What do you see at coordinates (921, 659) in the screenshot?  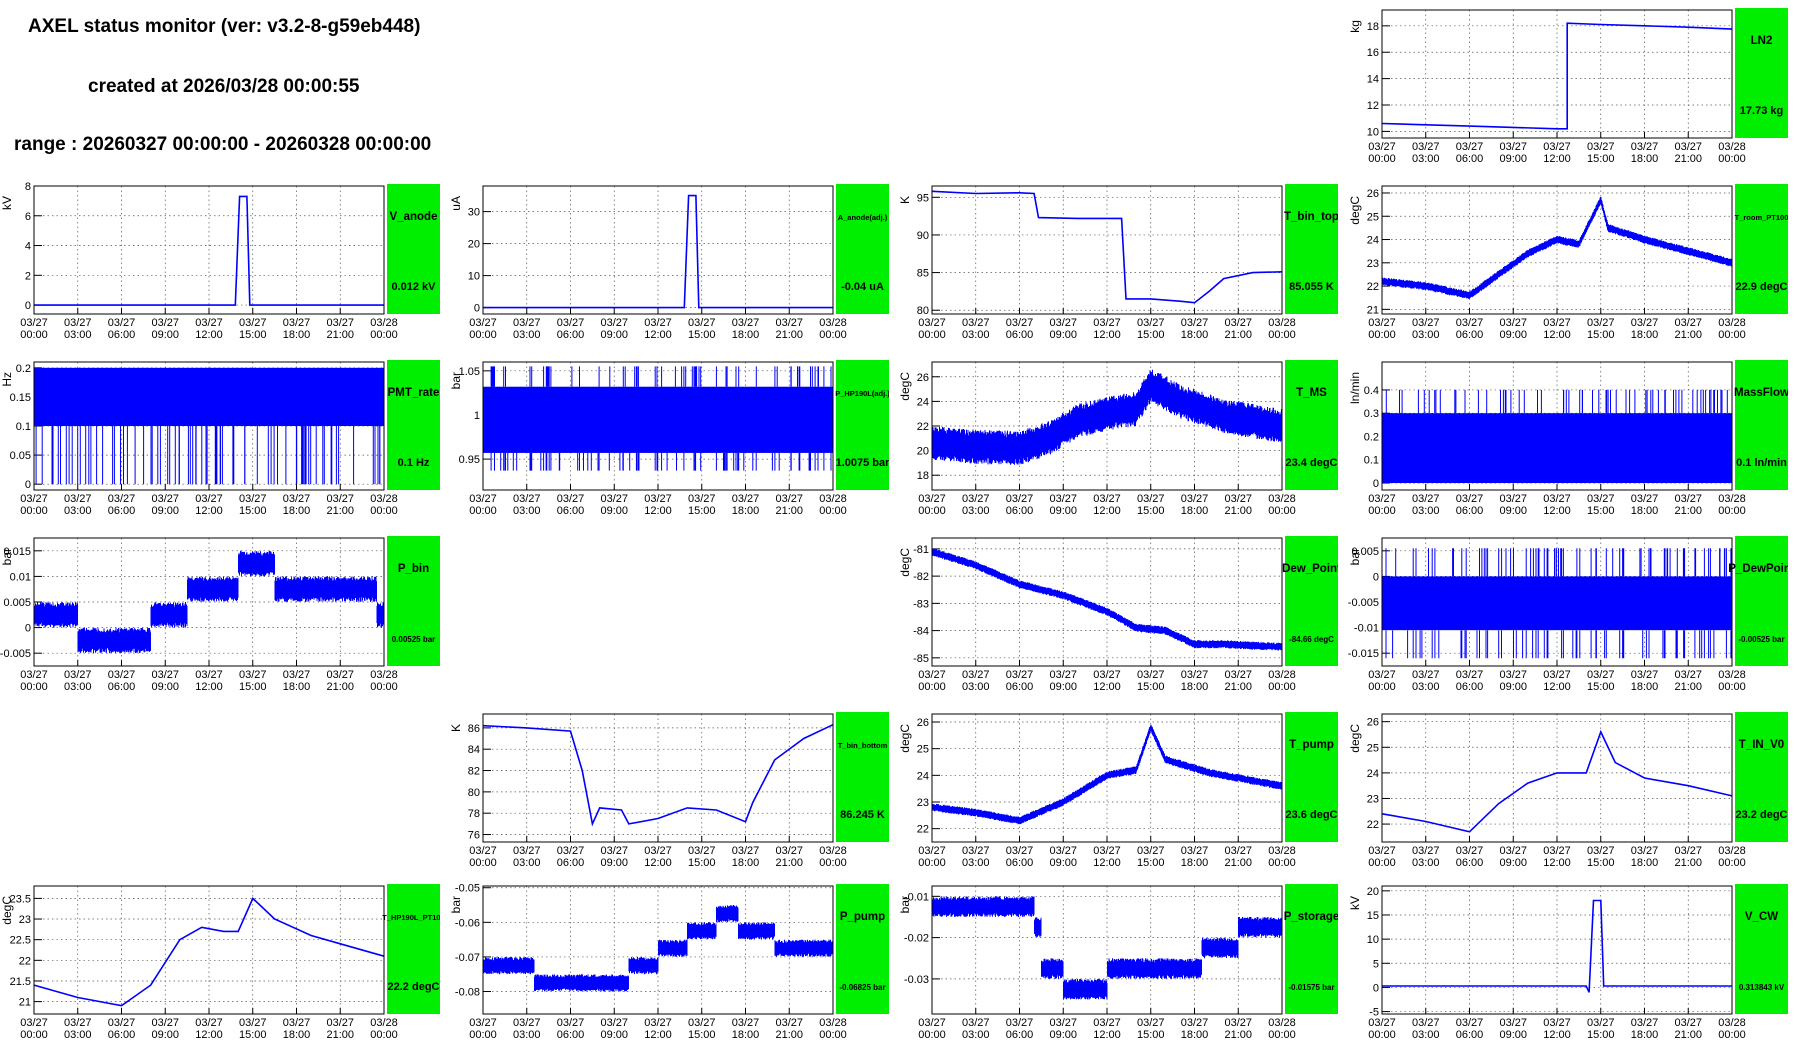 I see `y-tick-label: -85` at bounding box center [921, 659].